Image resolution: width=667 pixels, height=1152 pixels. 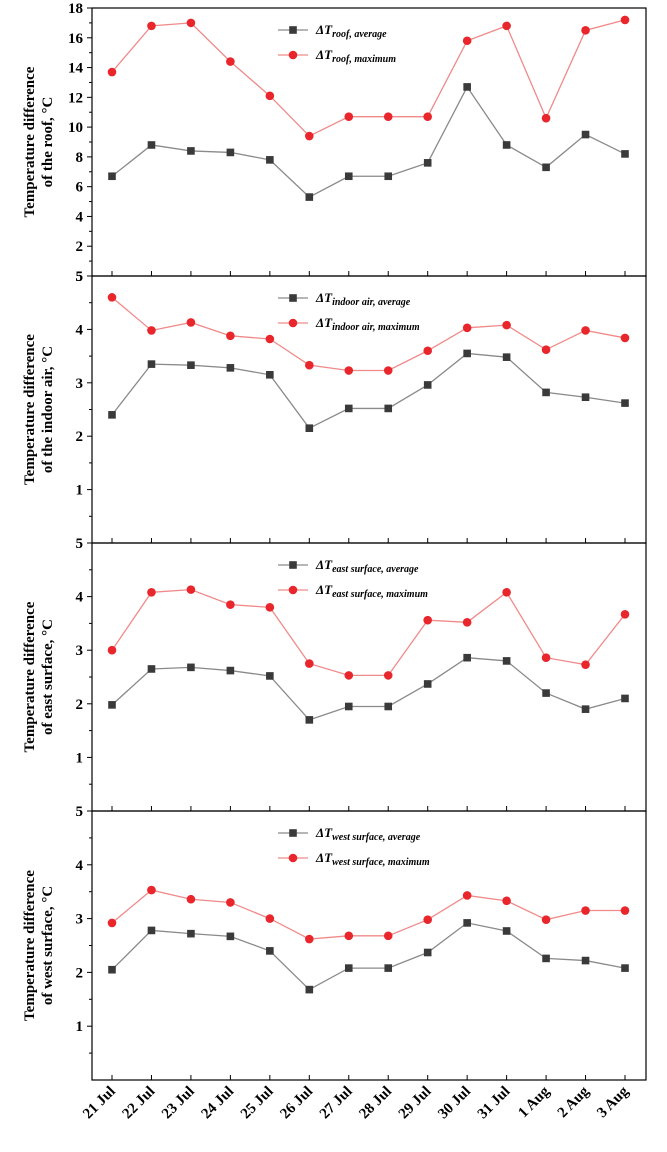 What do you see at coordinates (454, 1103) in the screenshot?
I see `x-tick-label: 30 Jul` at bounding box center [454, 1103].